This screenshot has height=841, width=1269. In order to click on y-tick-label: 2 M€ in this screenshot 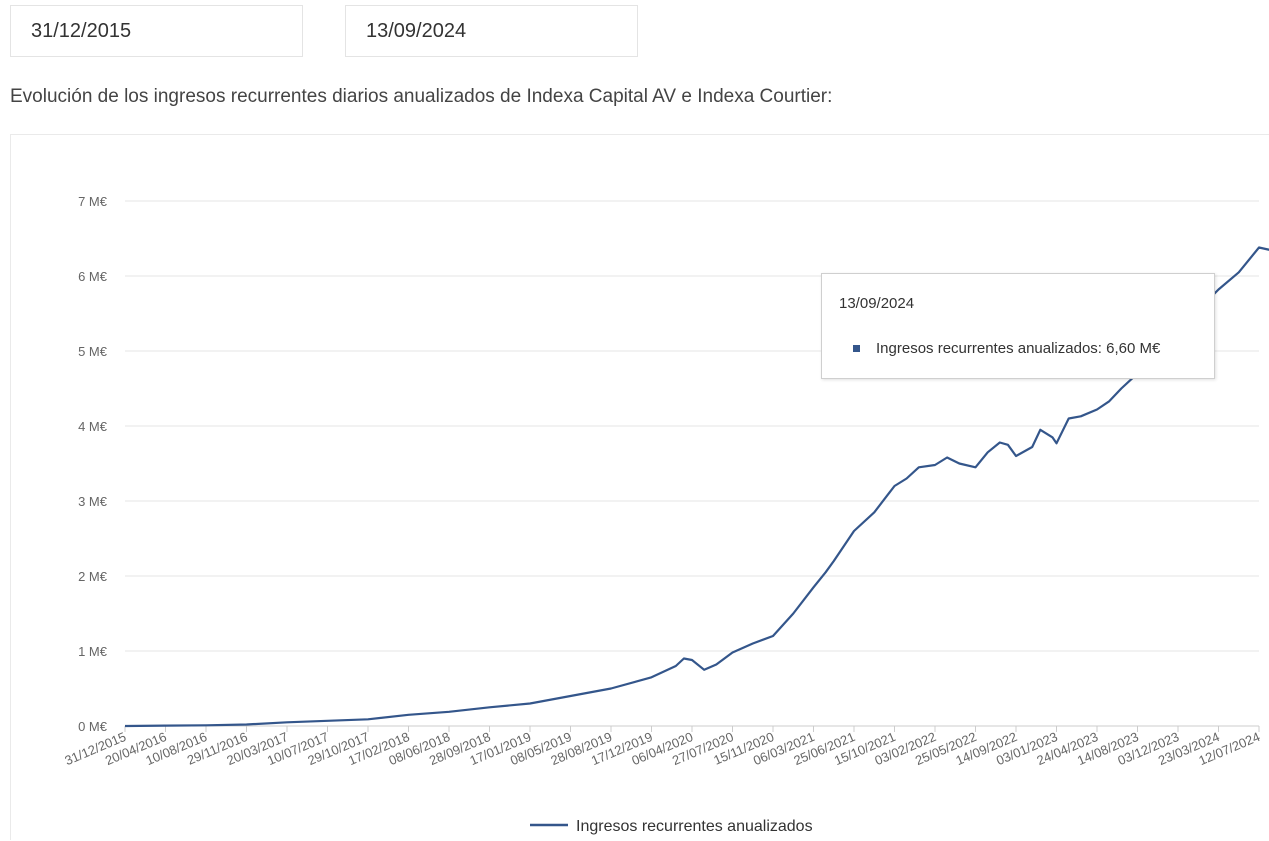, I will do `click(93, 576)`.